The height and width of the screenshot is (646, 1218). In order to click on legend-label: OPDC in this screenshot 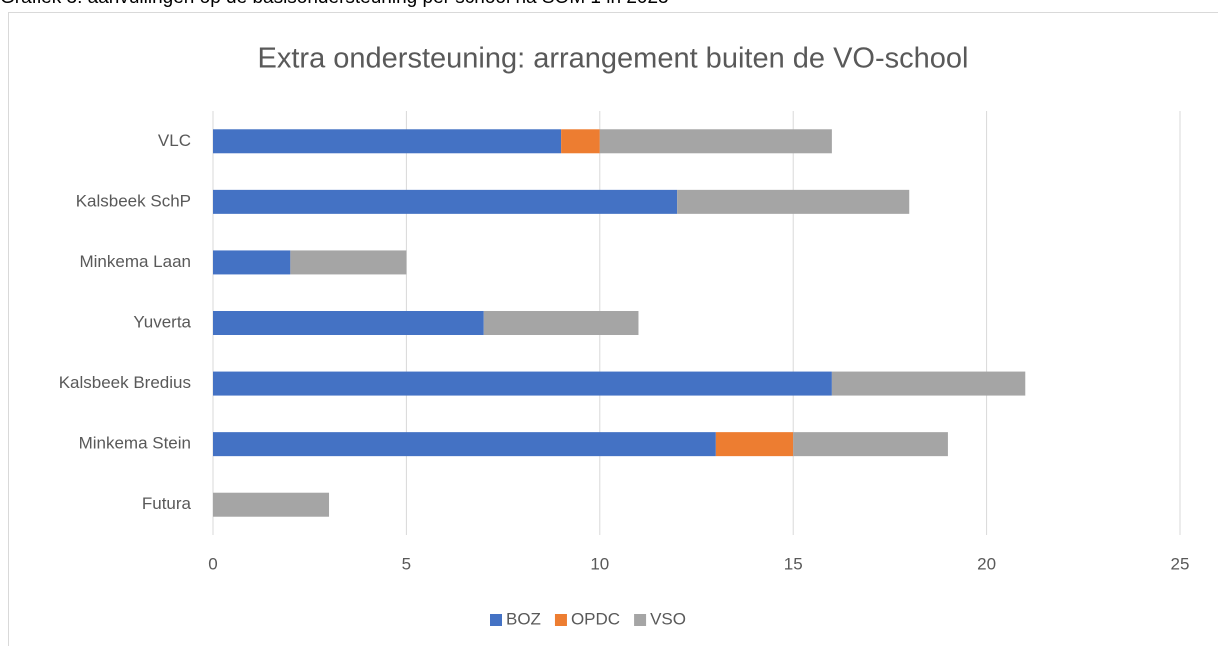, I will do `click(595, 618)`.